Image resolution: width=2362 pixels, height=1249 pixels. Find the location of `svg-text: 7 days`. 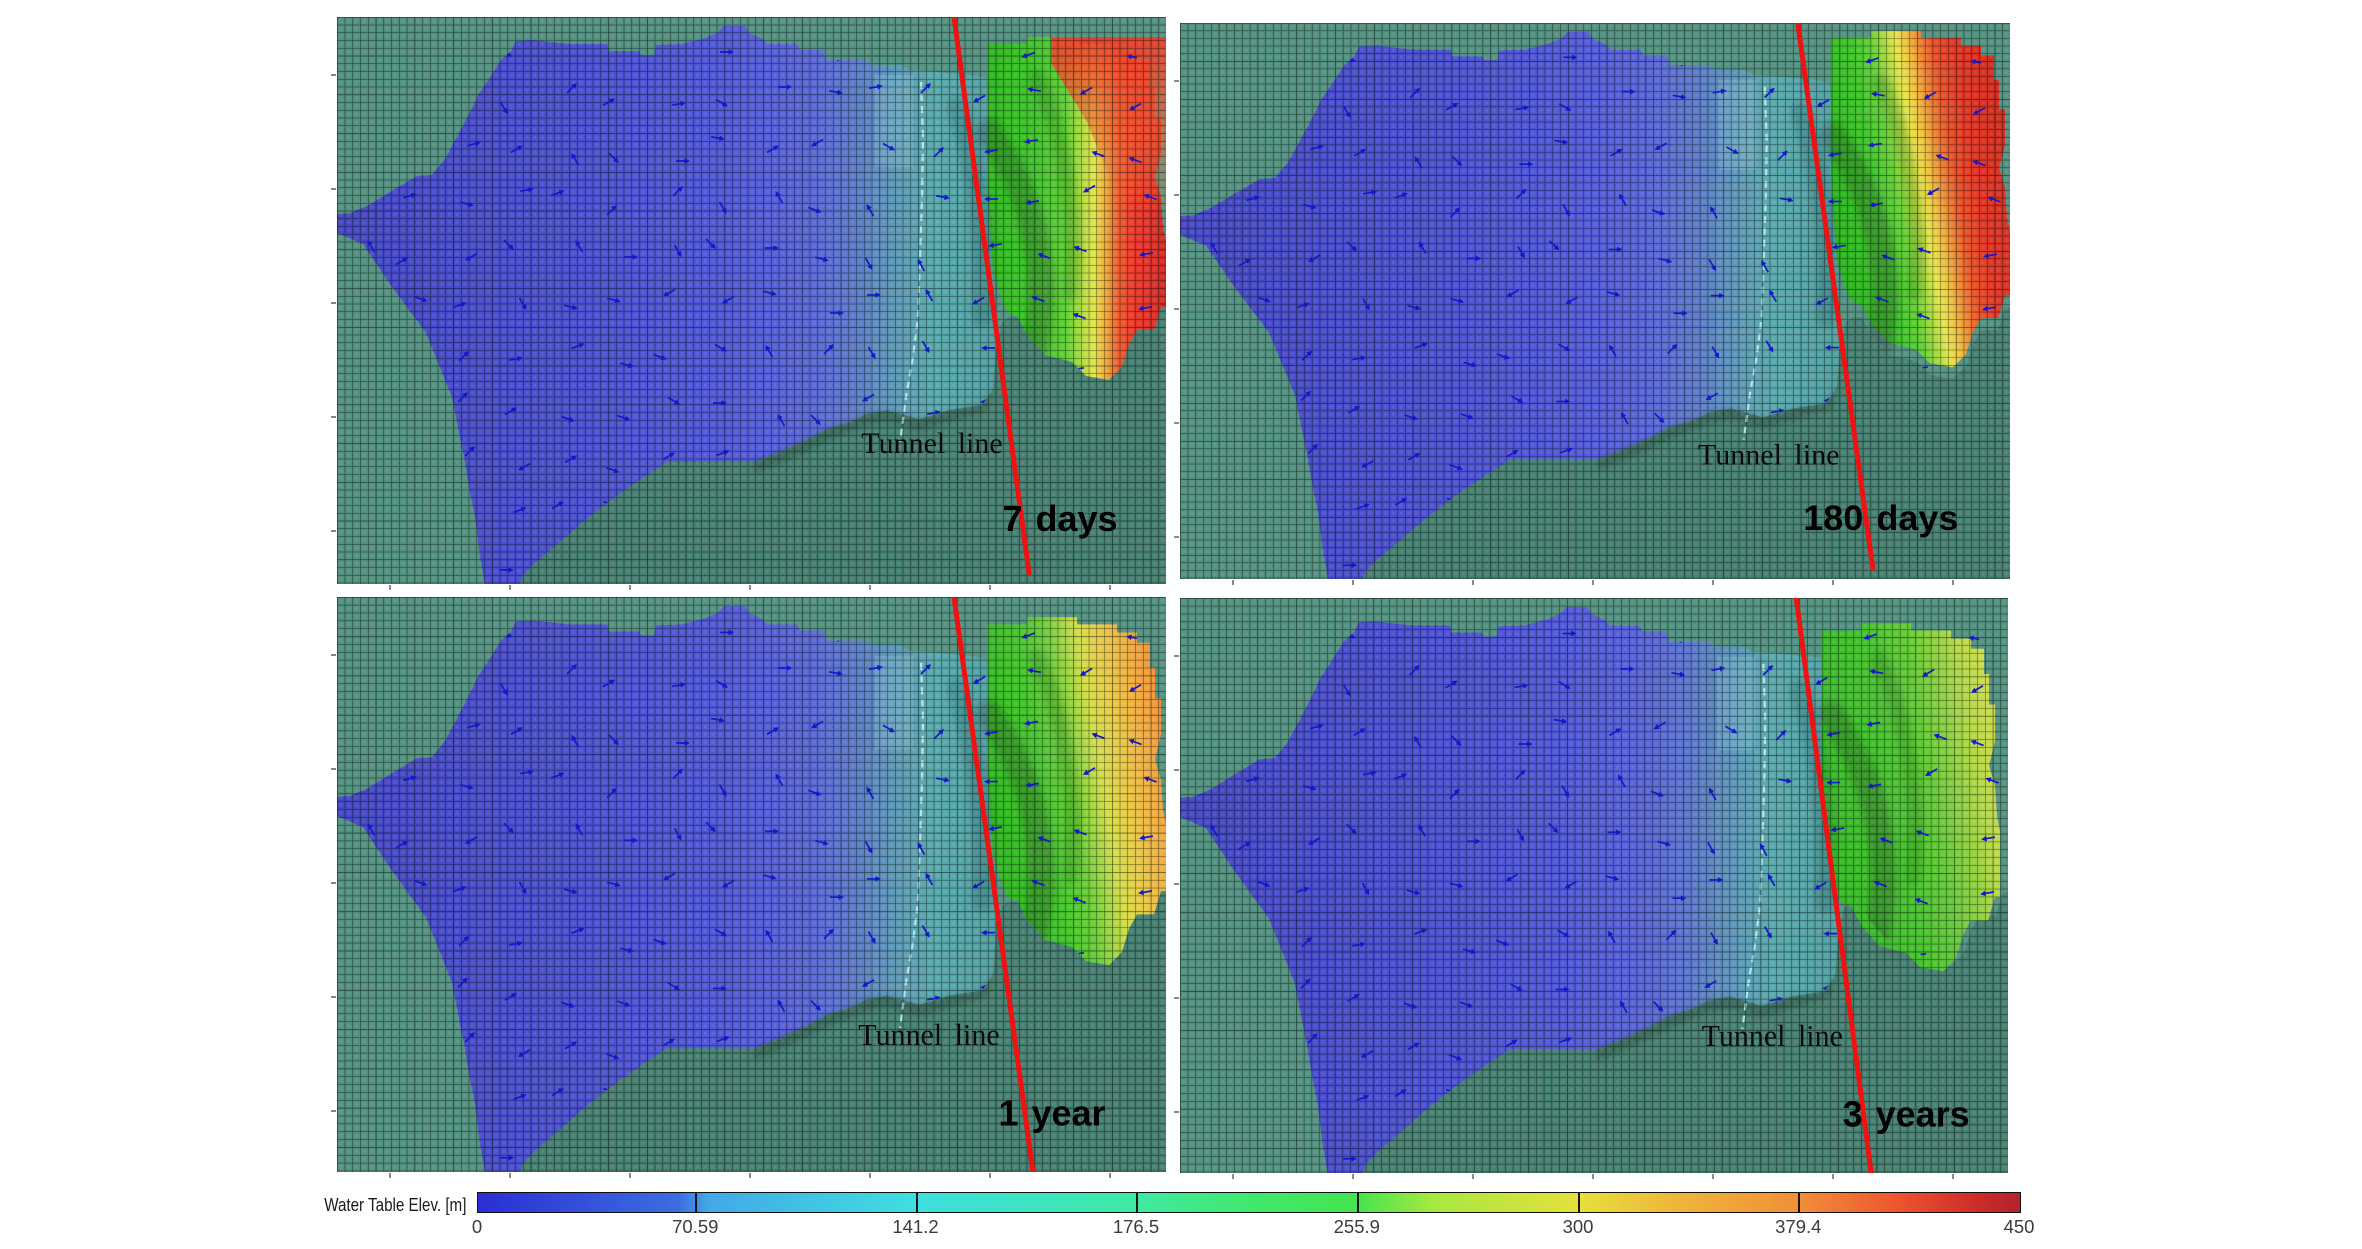

svg-text: 7 days is located at coordinates (1059, 518).